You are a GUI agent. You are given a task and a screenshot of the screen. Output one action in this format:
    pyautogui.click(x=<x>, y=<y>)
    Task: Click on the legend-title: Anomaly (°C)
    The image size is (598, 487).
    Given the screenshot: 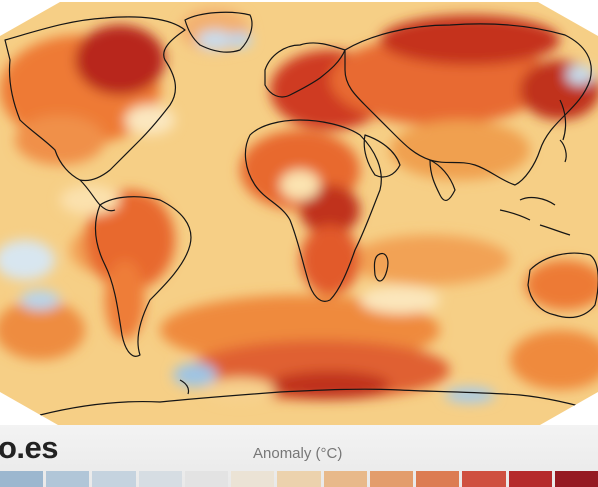 What is the action you would take?
    pyautogui.click(x=298, y=453)
    